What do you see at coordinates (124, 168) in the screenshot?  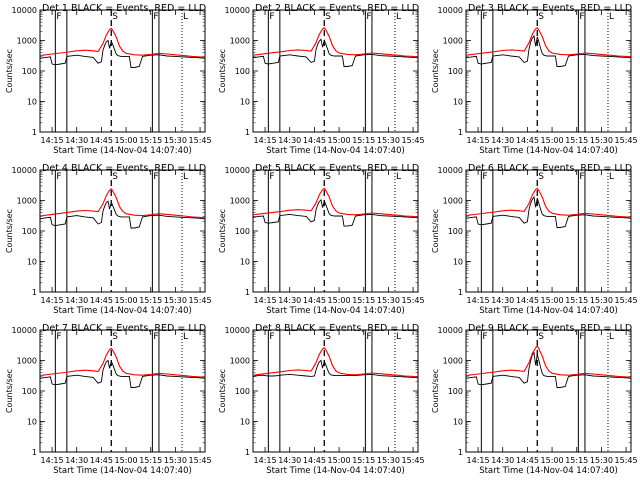 I see `chart-title: Det 4 BLACK = Events, RED = LLD` at bounding box center [124, 168].